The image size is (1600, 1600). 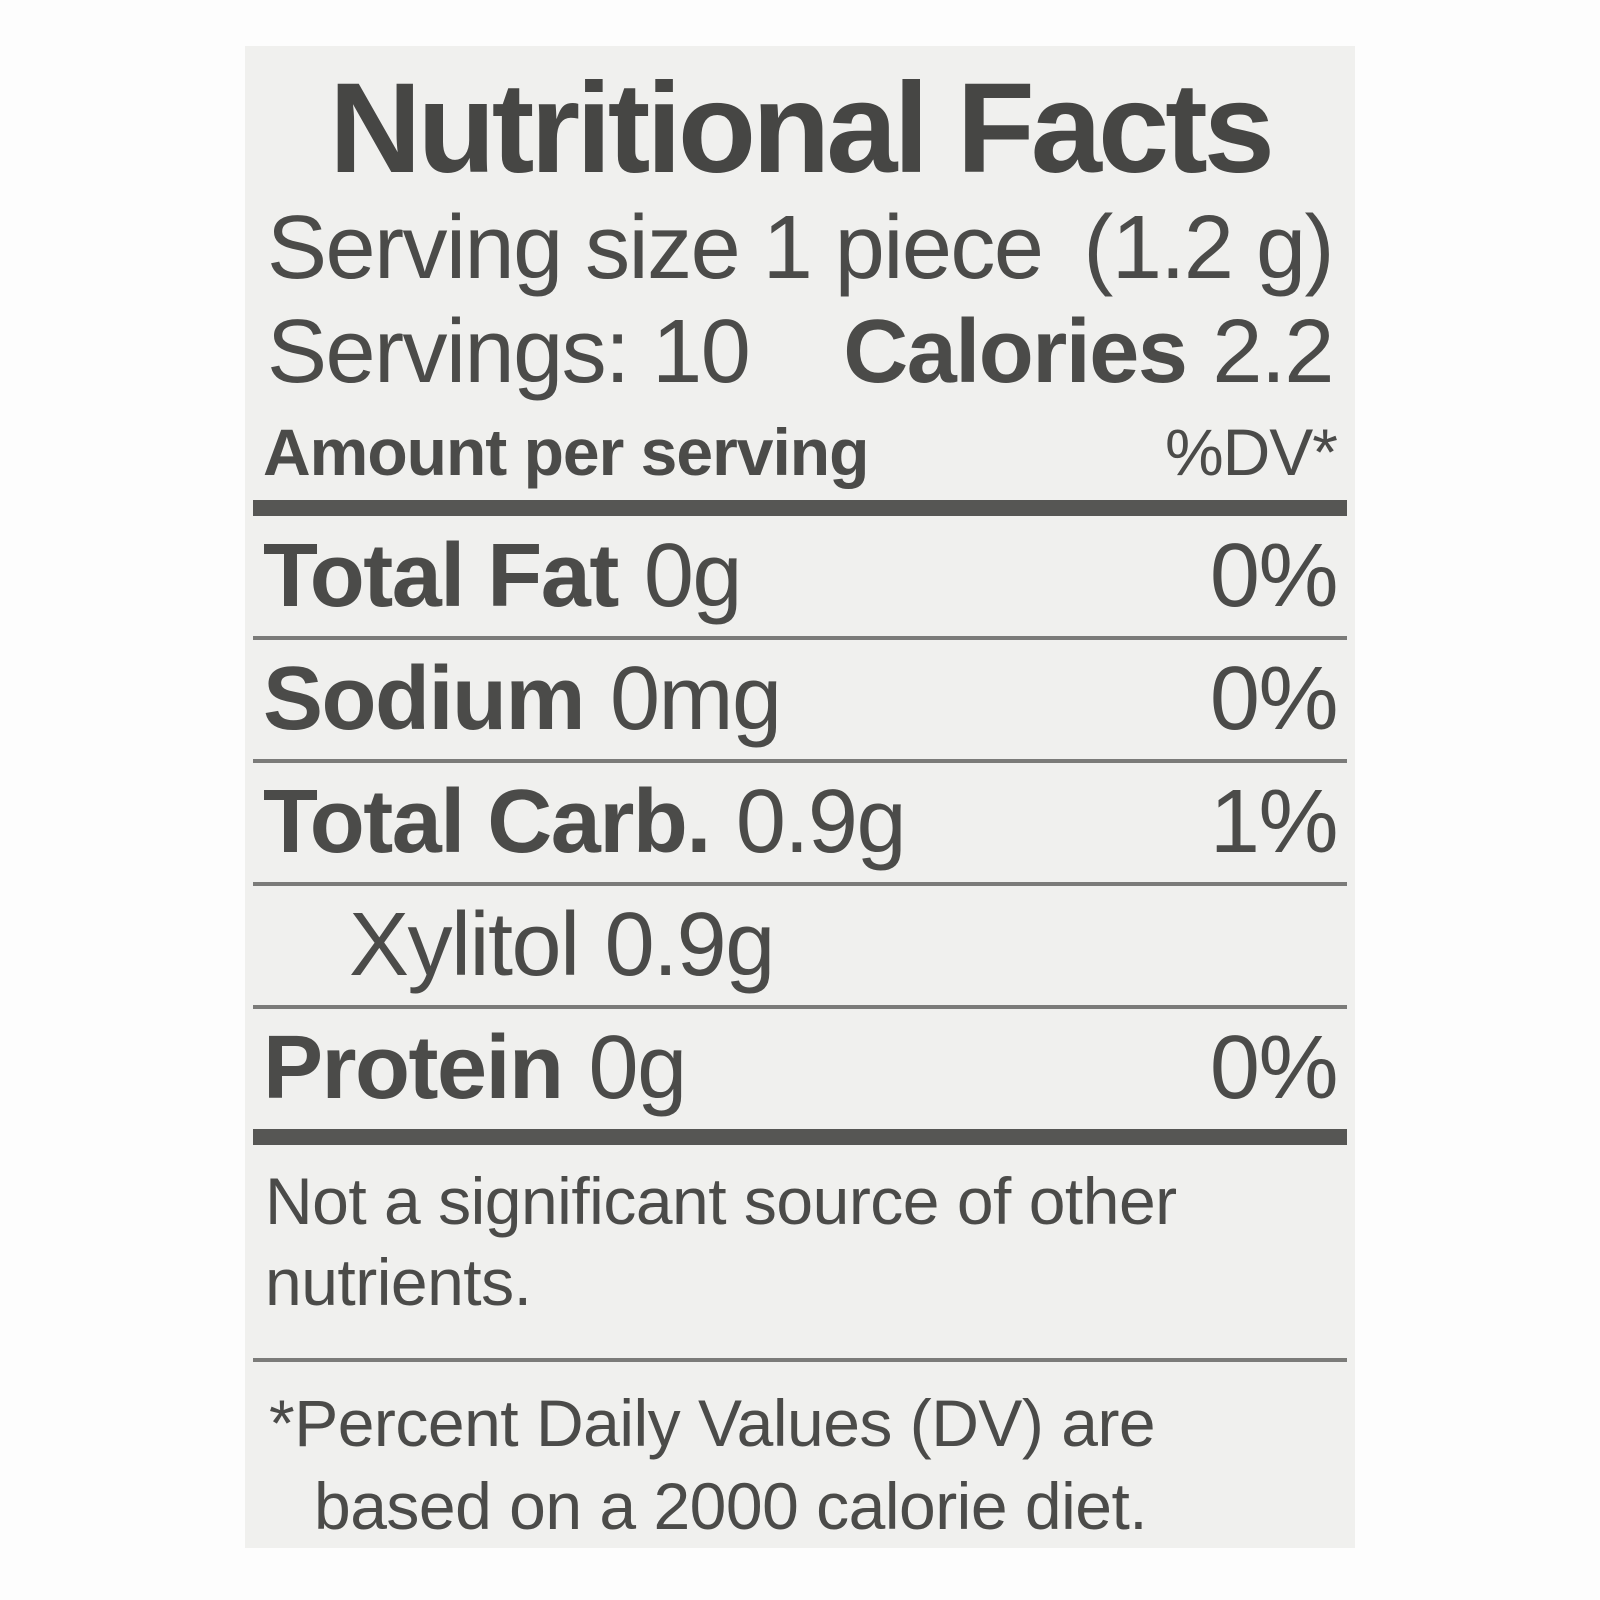 I want to click on nutrient-name: Sodium, so click(x=424, y=698).